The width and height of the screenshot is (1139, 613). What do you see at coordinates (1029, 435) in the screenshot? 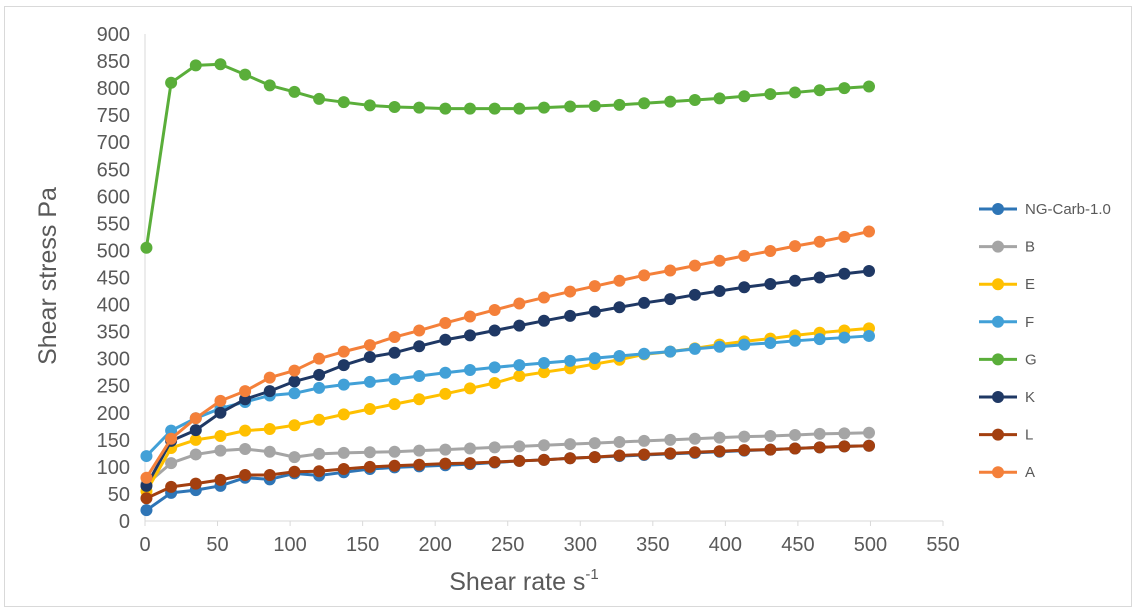
I see `legend-label: L` at bounding box center [1029, 435].